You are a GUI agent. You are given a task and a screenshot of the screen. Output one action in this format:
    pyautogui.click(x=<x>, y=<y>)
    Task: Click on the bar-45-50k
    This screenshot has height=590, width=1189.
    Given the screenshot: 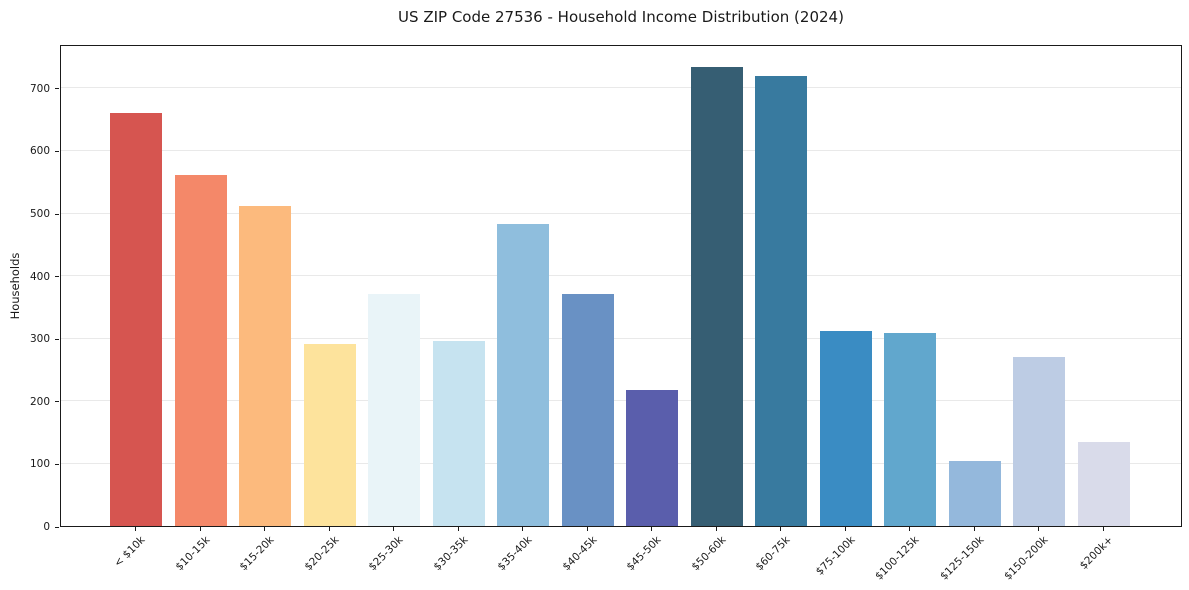 What is the action you would take?
    pyautogui.click(x=652, y=458)
    